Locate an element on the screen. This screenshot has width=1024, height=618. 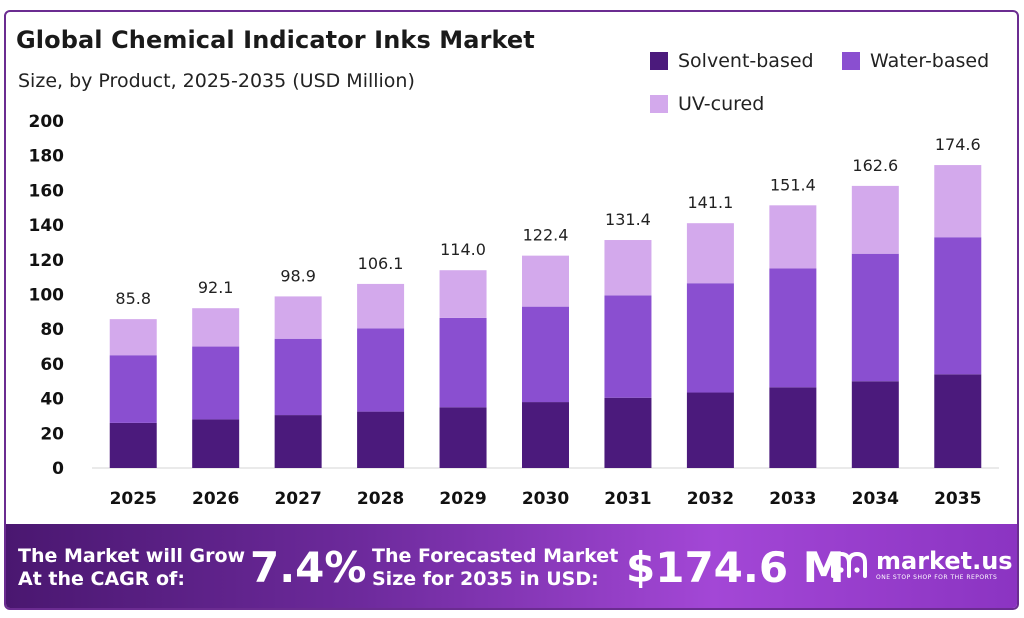
bar-total-label: 122.4 is located at coordinates (546, 235).